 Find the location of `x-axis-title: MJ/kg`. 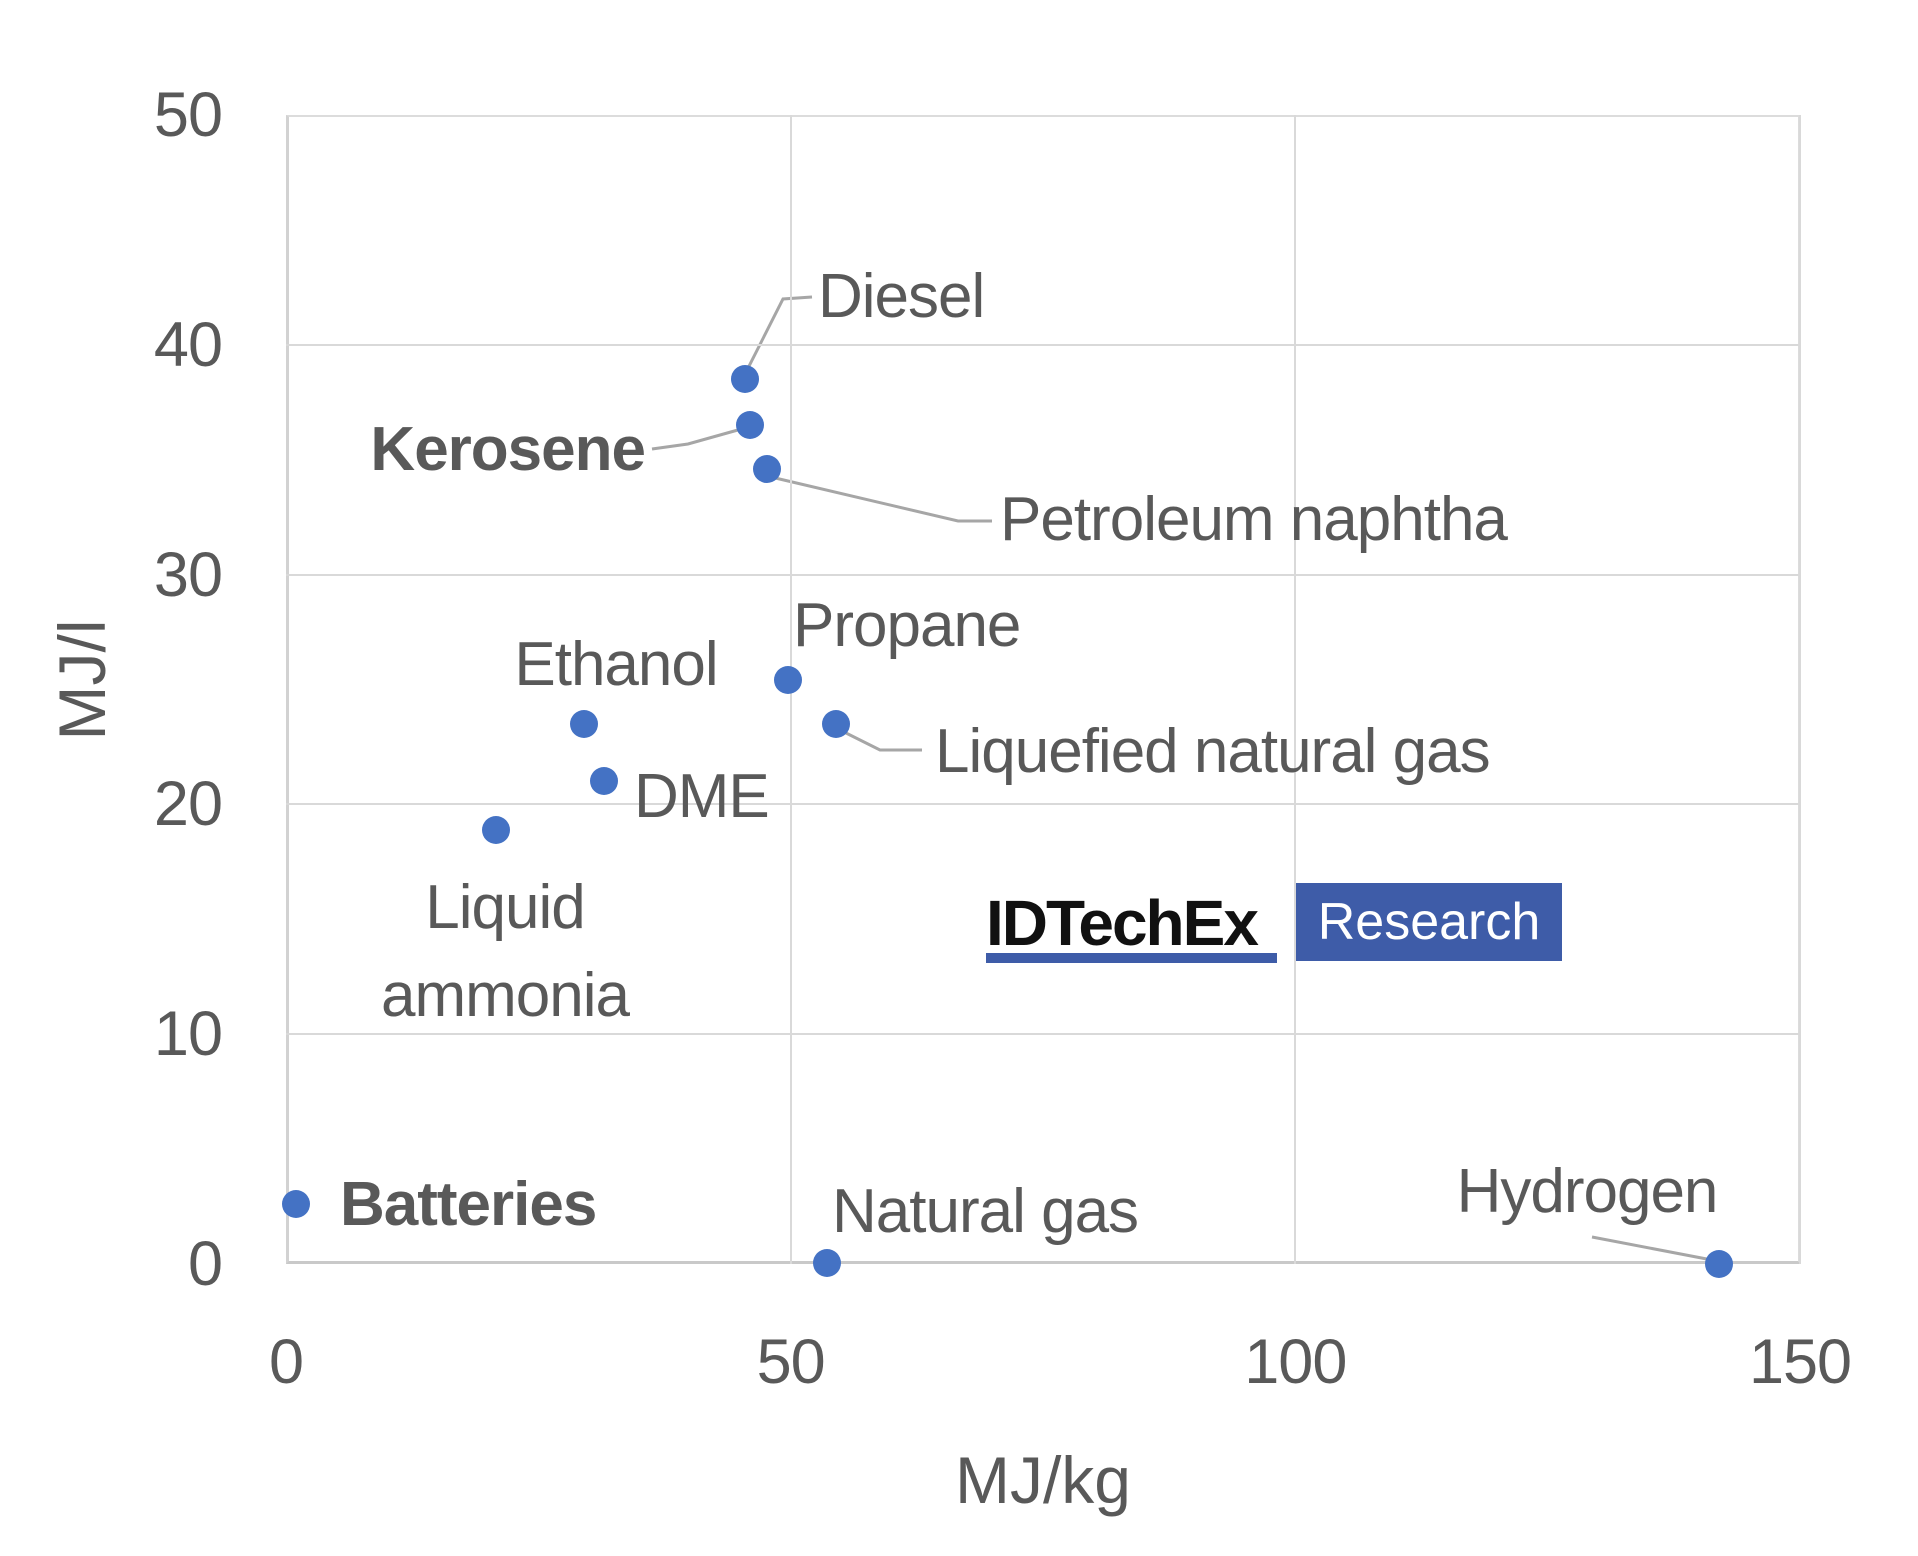

x-axis-title: MJ/kg is located at coordinates (1043, 1480).